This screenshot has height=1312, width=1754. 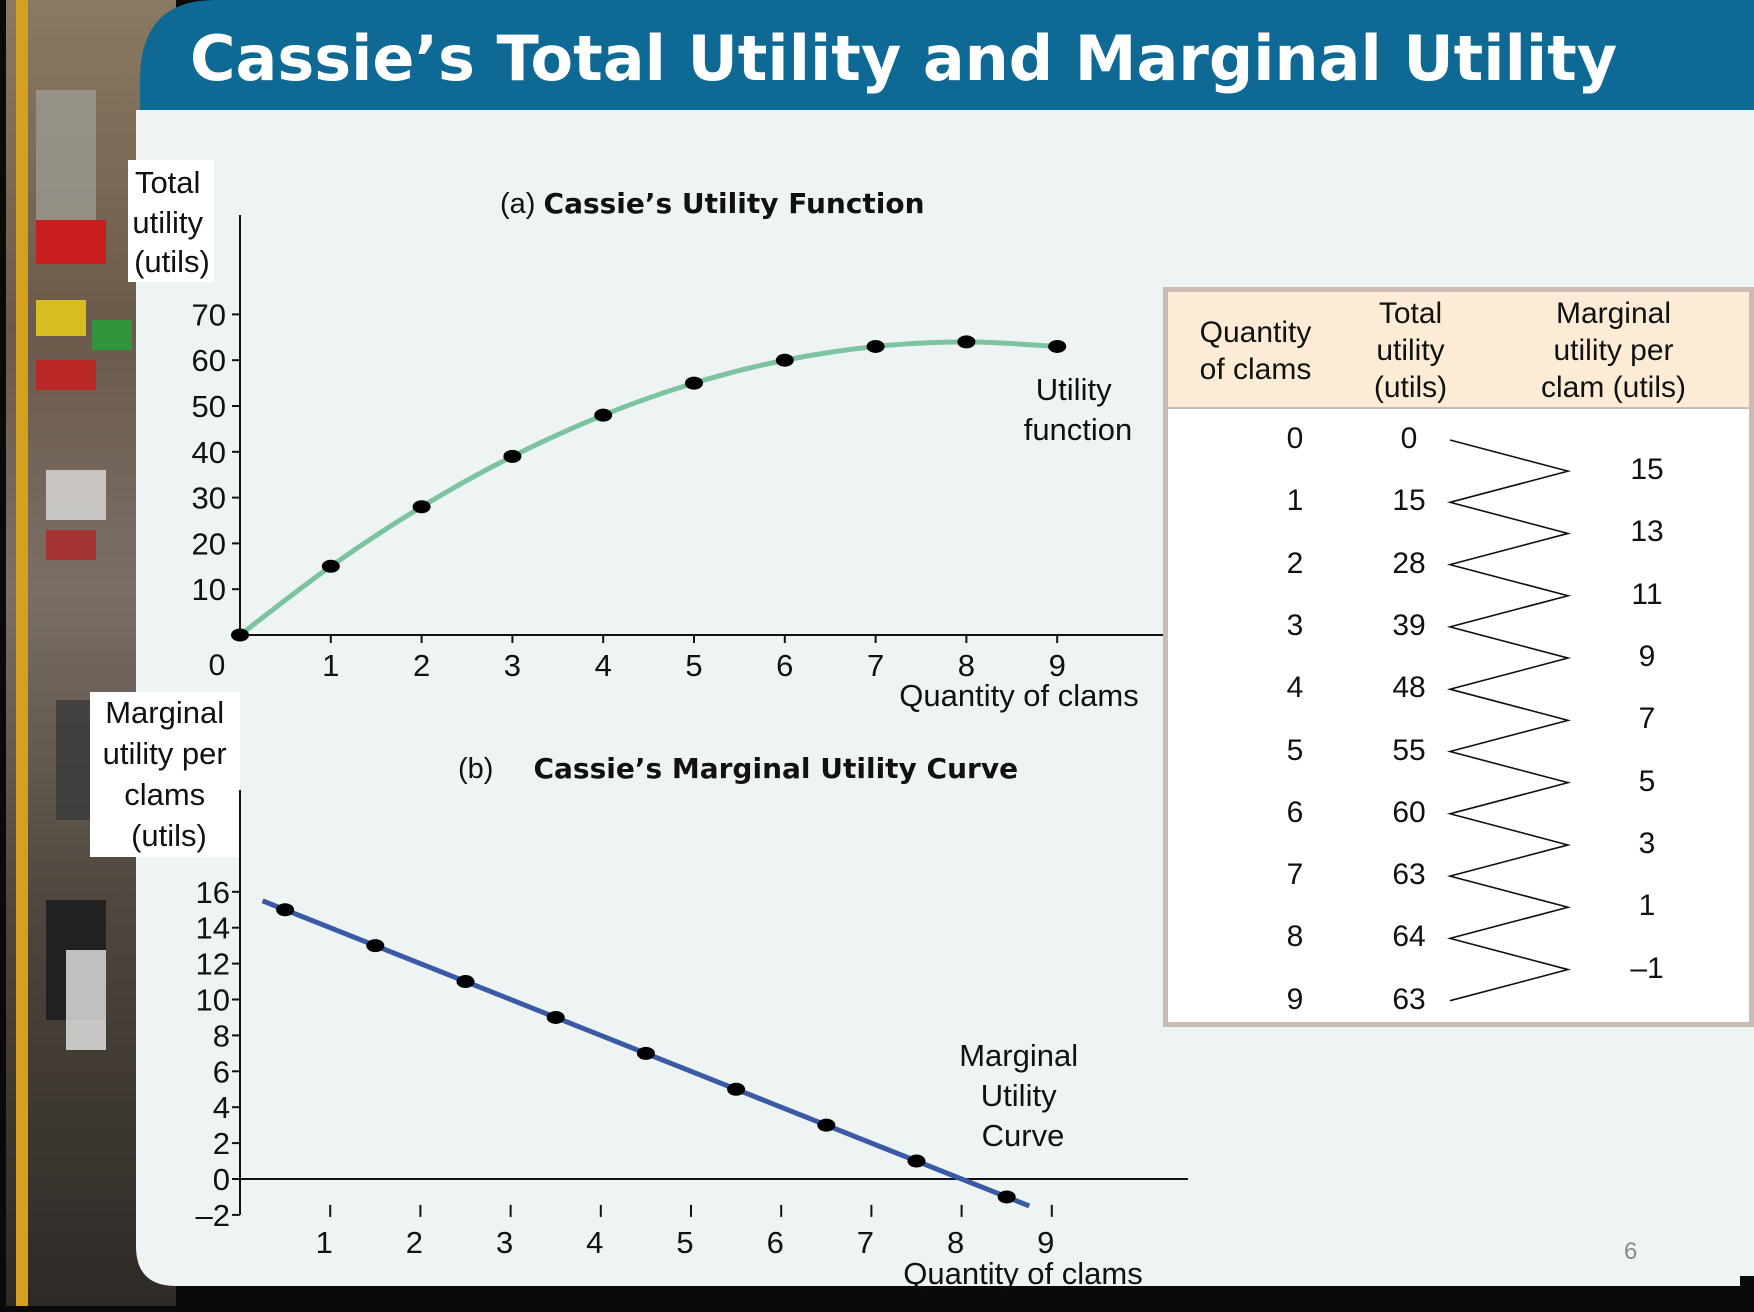 I want to click on series-label-b-line1: Marginal, so click(x=1018, y=1055).